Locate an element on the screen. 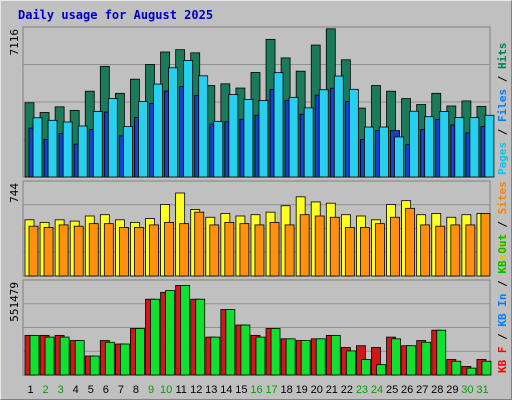  x-tick-label-16: 16 is located at coordinates (256, 390).